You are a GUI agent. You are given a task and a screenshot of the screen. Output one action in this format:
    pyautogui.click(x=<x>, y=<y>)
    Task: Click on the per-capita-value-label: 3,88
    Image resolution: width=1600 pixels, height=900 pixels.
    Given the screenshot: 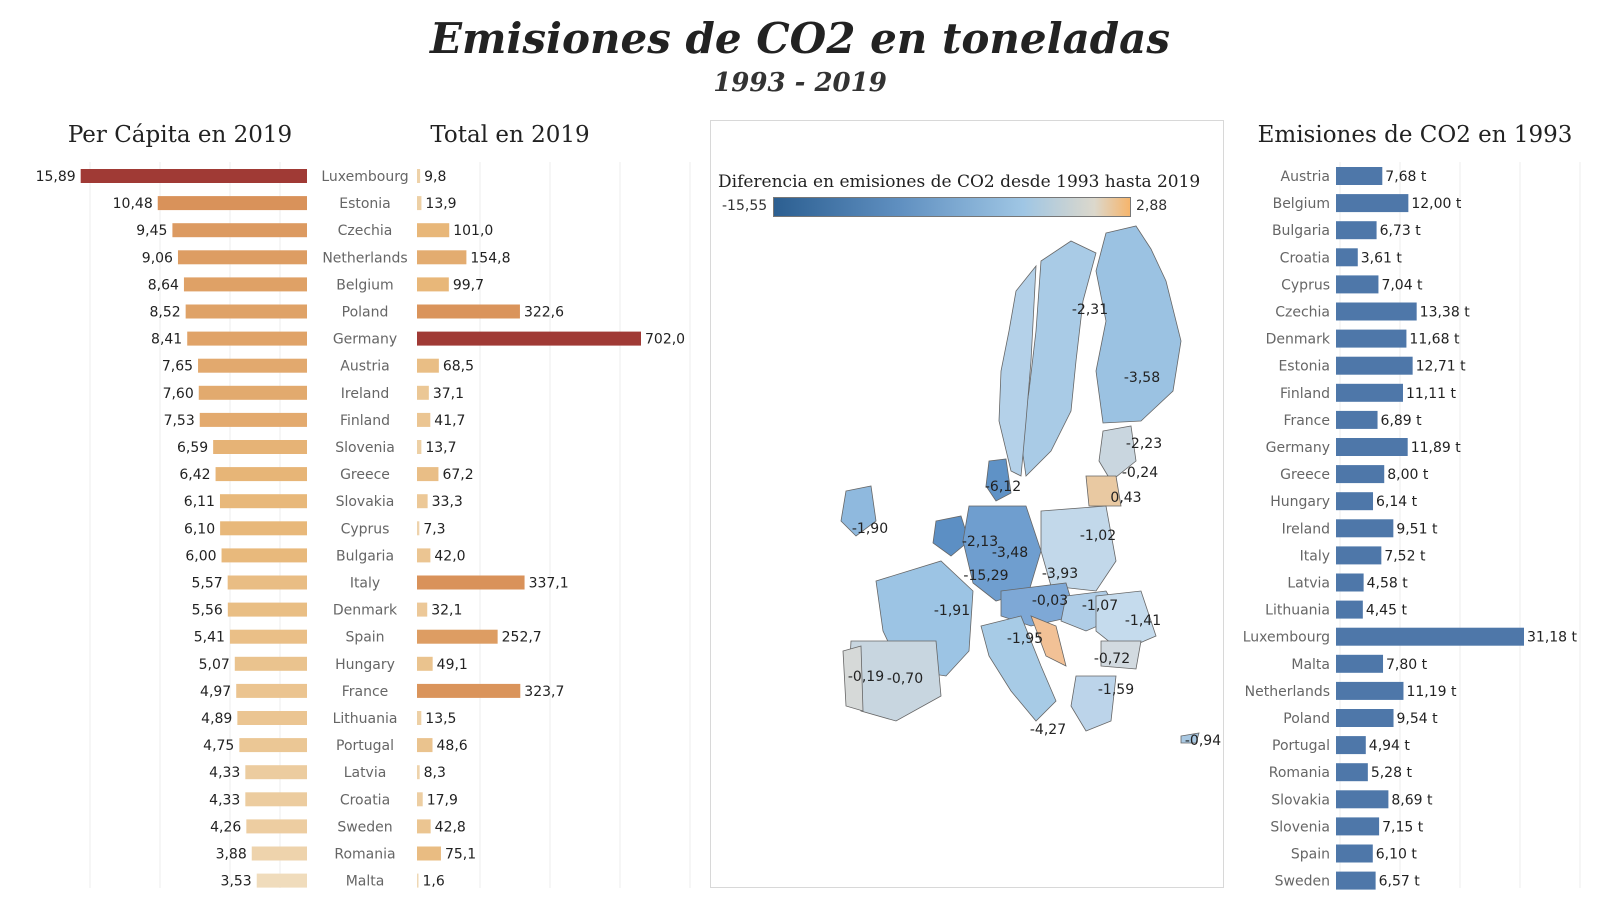 What is the action you would take?
    pyautogui.click(x=231, y=855)
    